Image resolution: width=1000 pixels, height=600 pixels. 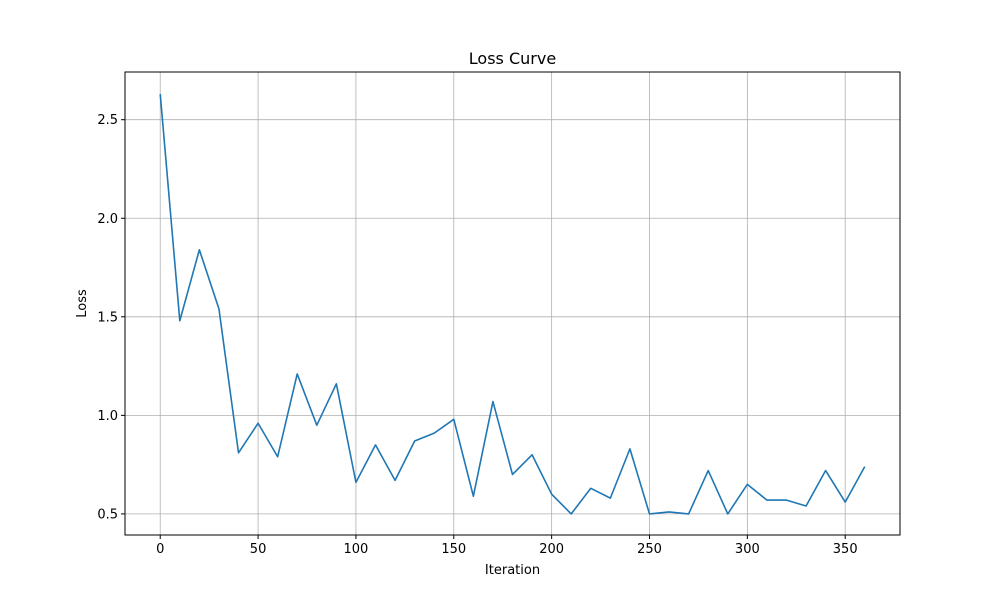 What do you see at coordinates (845, 549) in the screenshot?
I see `x-tick-label: 350` at bounding box center [845, 549].